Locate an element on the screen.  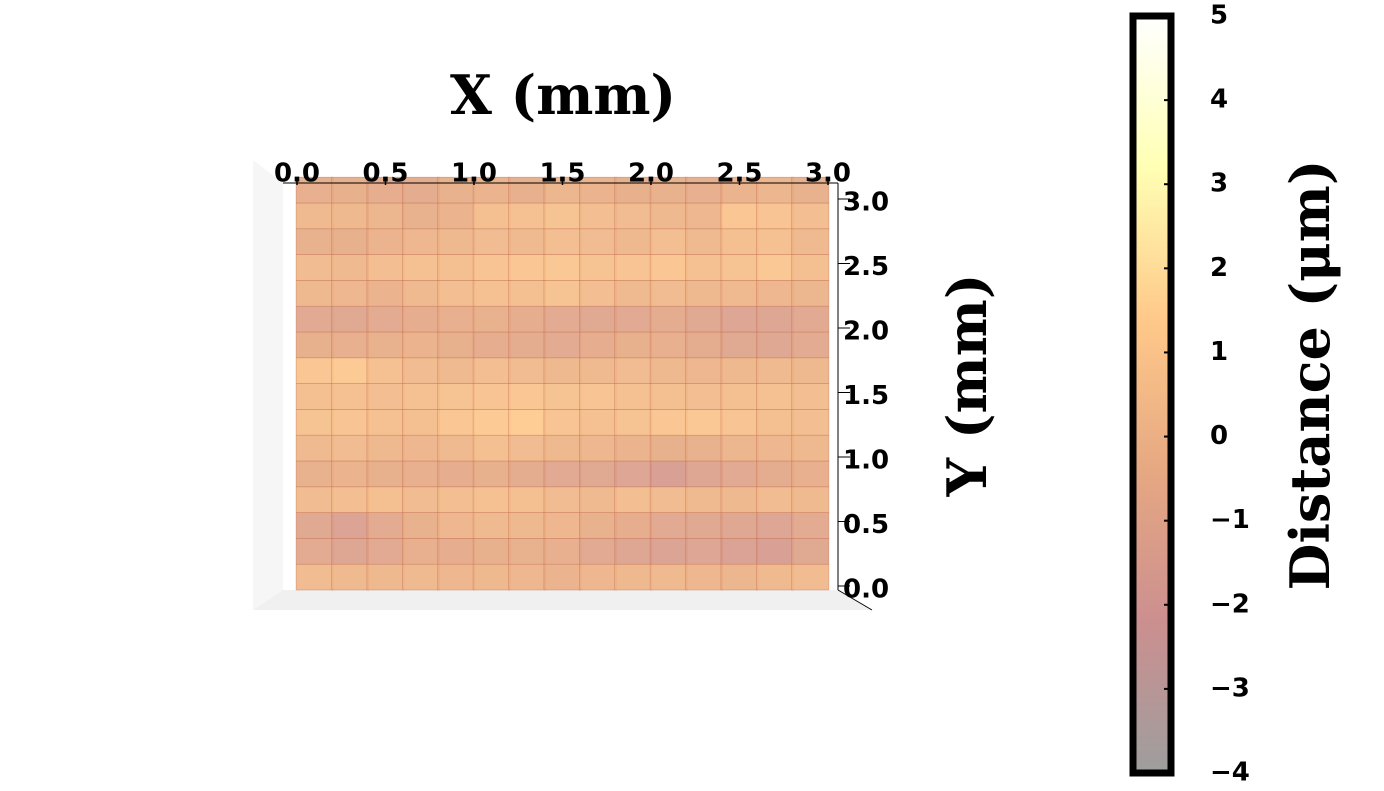
colorbar is located at coordinates (1152, 394).